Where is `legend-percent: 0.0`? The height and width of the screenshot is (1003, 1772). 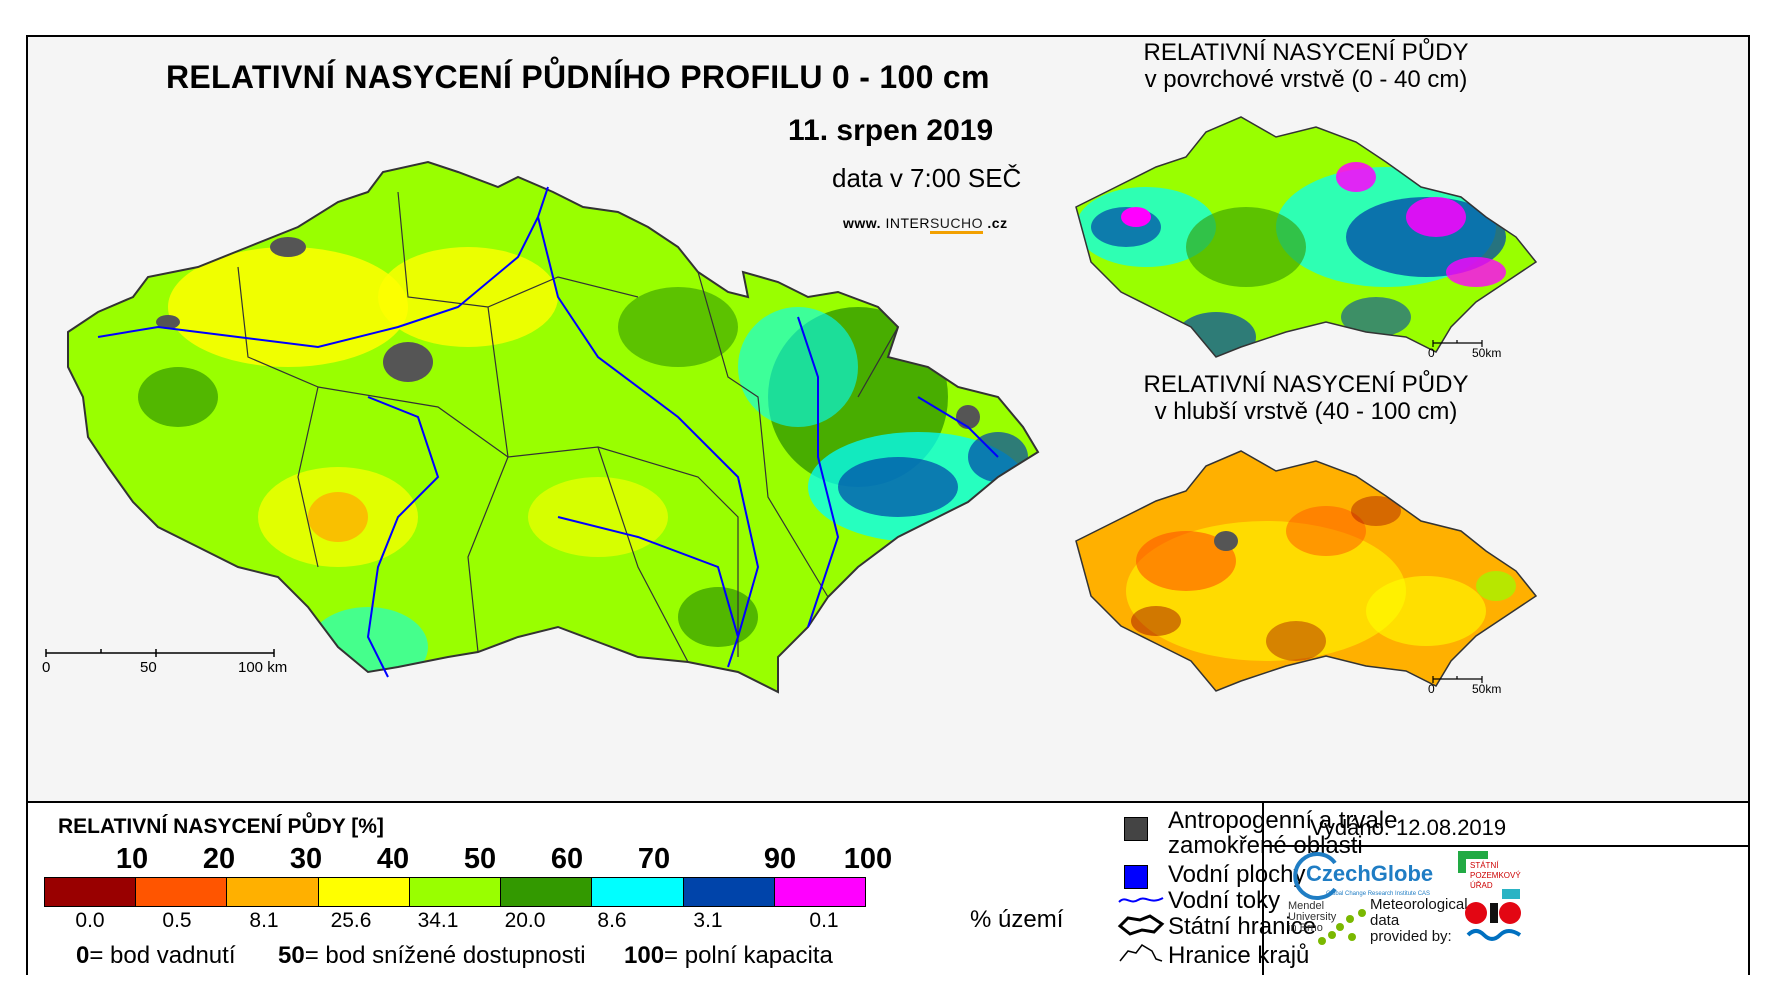
legend-percent: 0.0 is located at coordinates (90, 920).